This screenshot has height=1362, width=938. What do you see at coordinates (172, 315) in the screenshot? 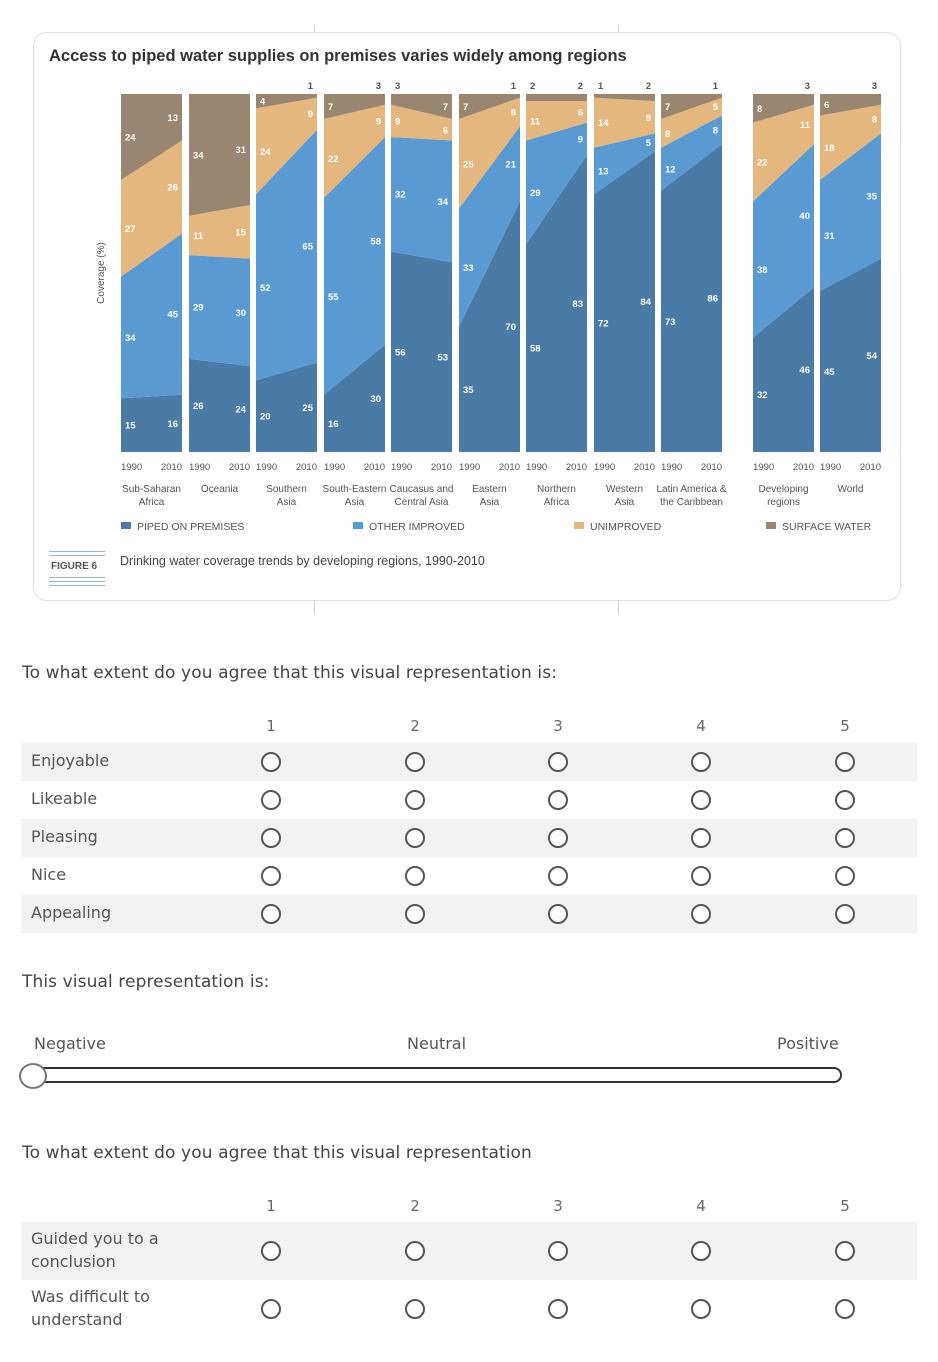
I see `value-label-other-2010: 45` at bounding box center [172, 315].